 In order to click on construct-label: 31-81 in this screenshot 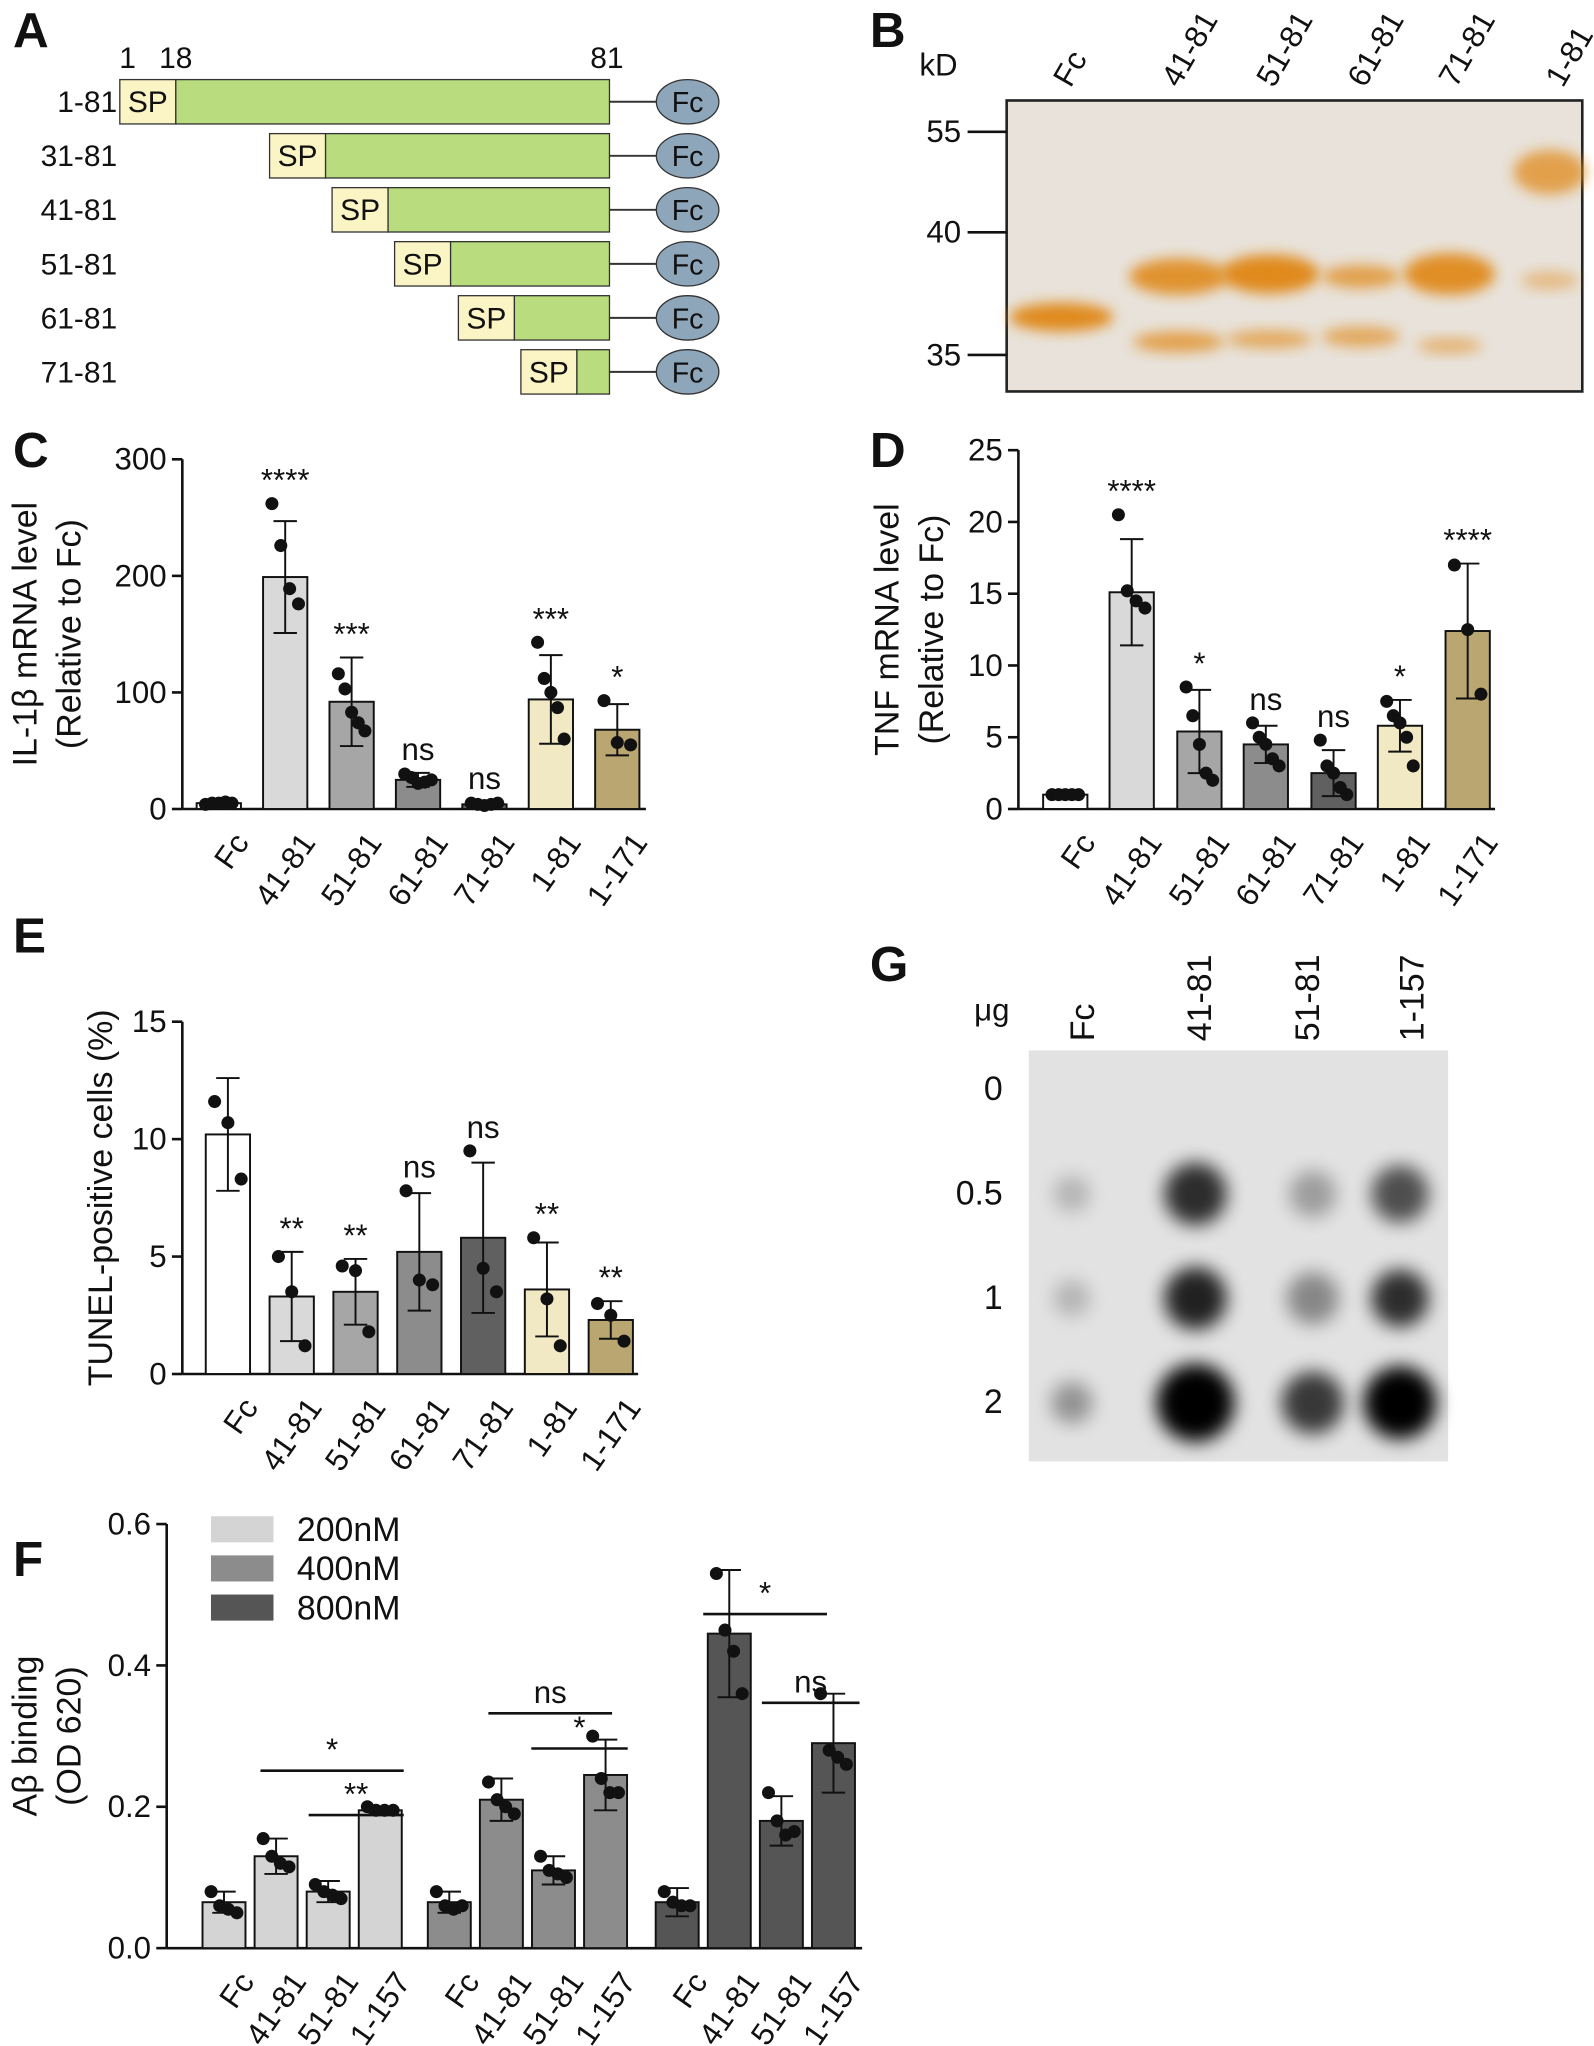, I will do `click(79, 156)`.